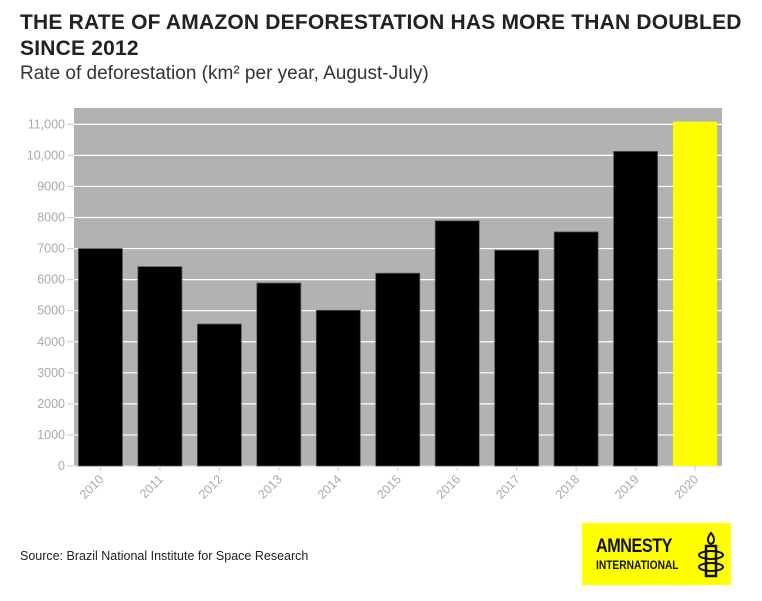 The width and height of the screenshot is (762, 601). What do you see at coordinates (568, 487) in the screenshot?
I see `x-tick-label: 2018` at bounding box center [568, 487].